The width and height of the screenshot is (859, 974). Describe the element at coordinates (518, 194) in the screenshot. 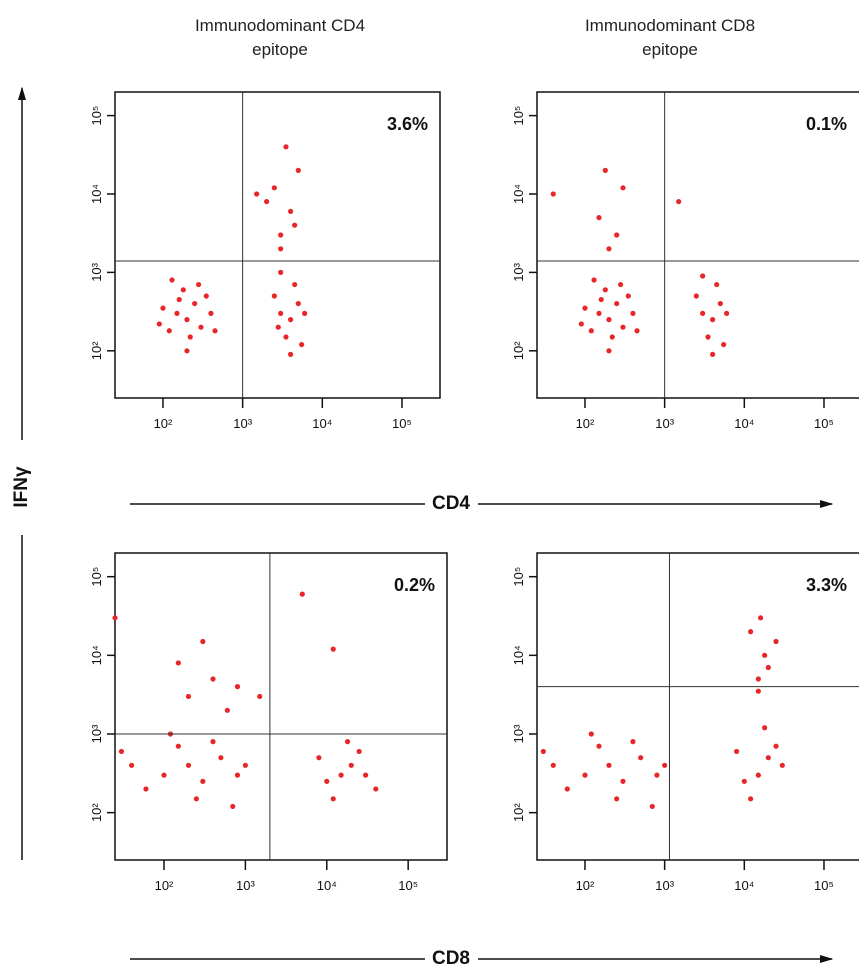

I see `y-tick-label: 10⁴` at that location.